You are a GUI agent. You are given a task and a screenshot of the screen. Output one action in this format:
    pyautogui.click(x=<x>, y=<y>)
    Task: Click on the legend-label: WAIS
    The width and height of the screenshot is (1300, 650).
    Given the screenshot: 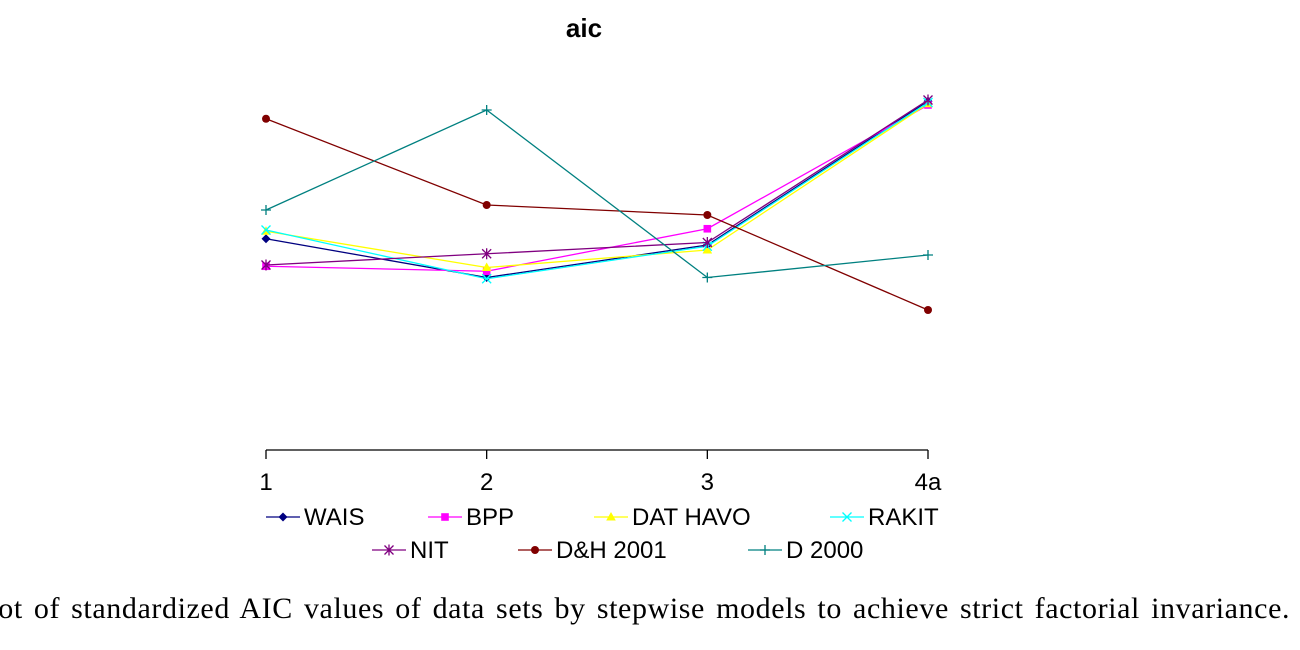 What is the action you would take?
    pyautogui.click(x=334, y=517)
    